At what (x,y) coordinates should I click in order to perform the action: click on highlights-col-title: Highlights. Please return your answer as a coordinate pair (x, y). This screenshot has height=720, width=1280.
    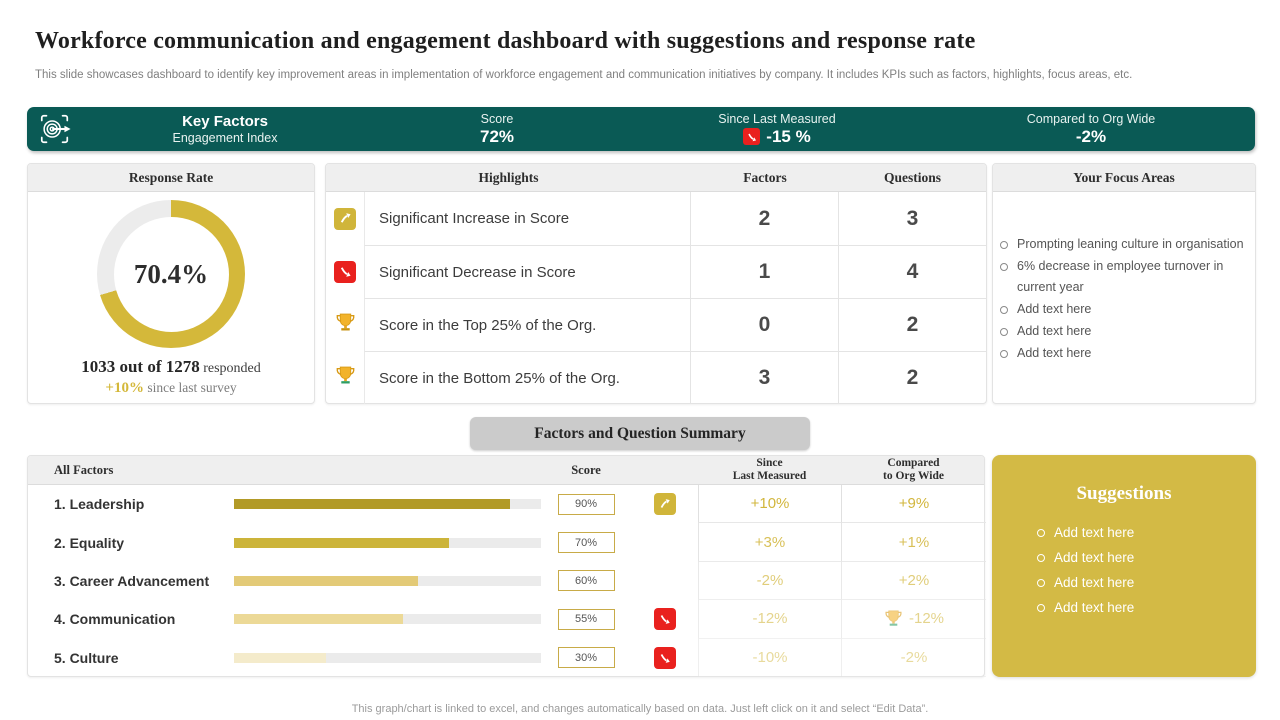
    Looking at the image, I should click on (508, 177).